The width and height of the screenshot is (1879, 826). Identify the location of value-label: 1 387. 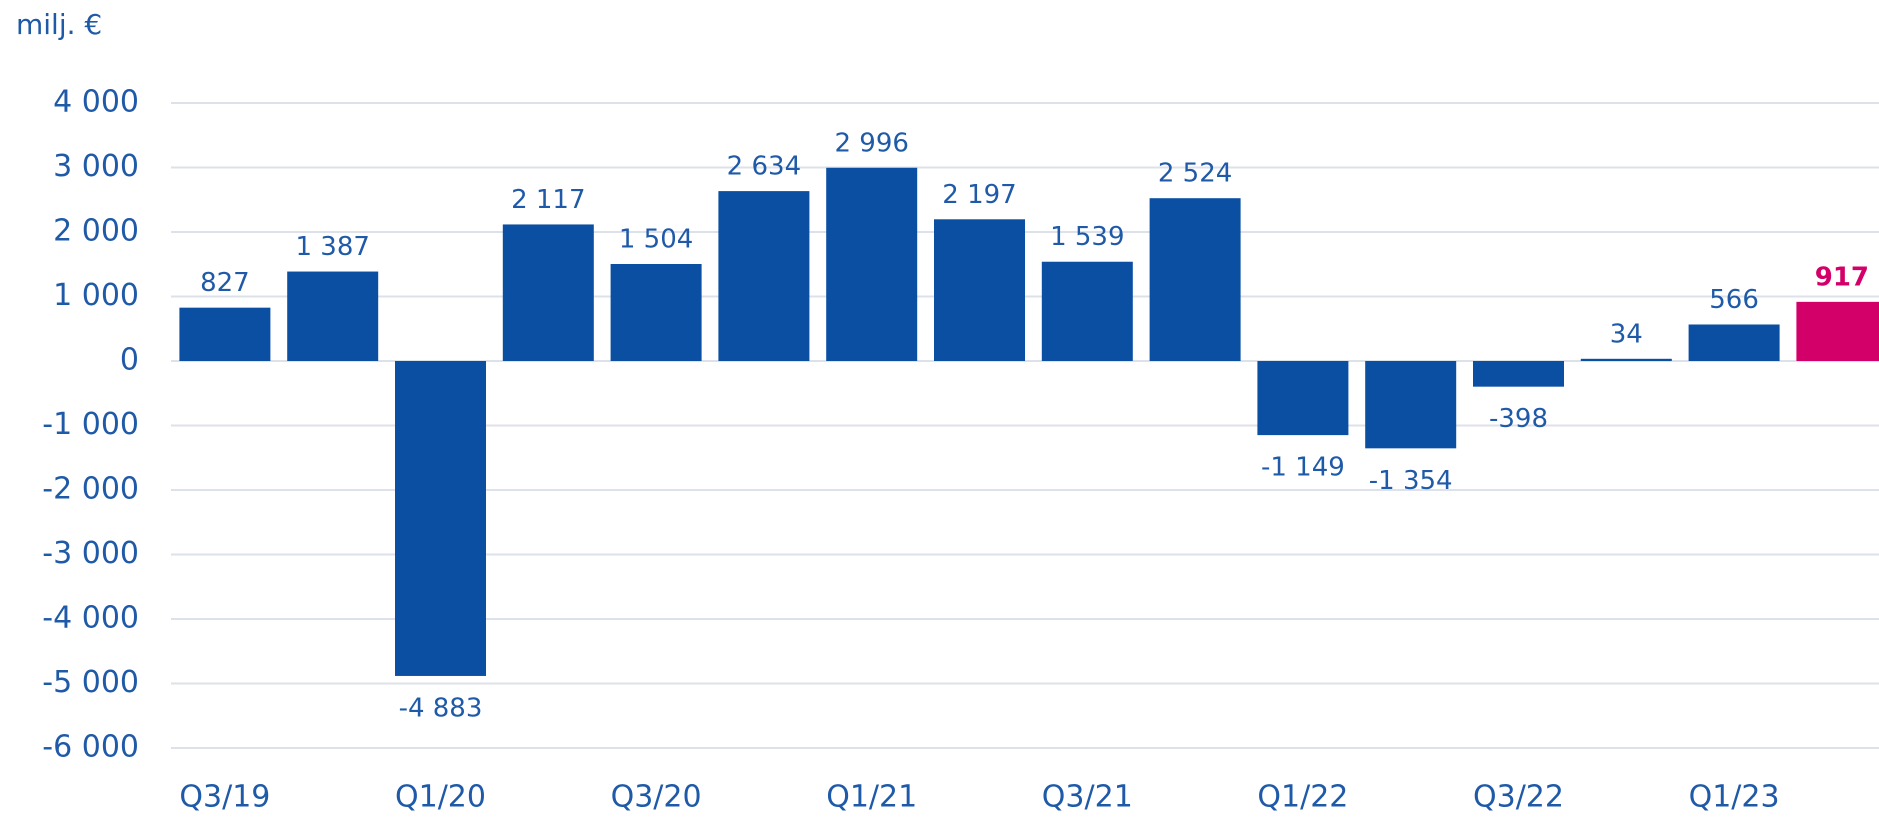
(332, 247).